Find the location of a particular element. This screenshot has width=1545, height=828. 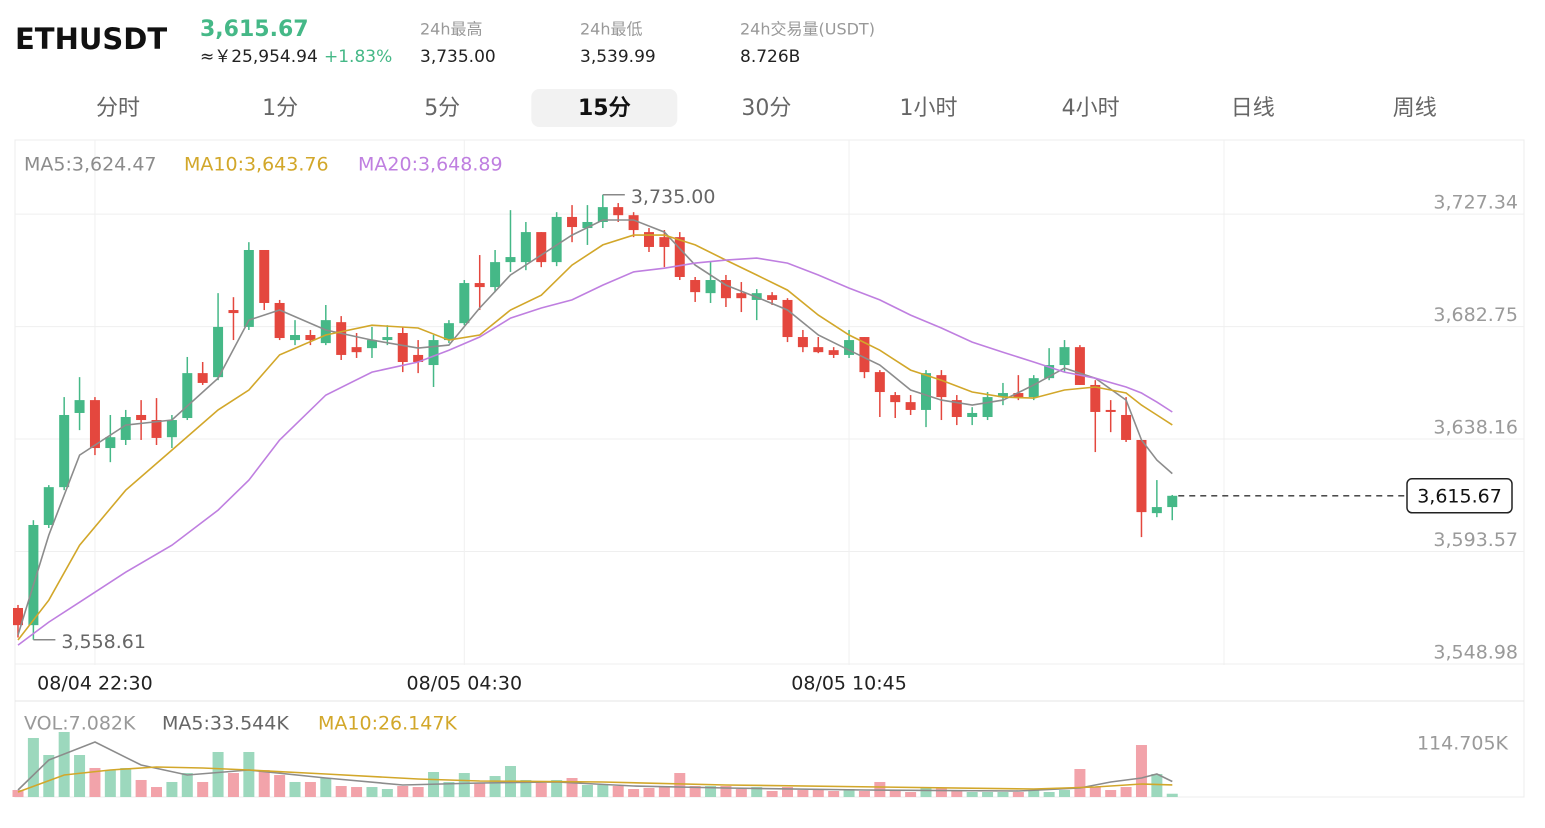

x-tick-label: 08/05 10:45 is located at coordinates (849, 684).